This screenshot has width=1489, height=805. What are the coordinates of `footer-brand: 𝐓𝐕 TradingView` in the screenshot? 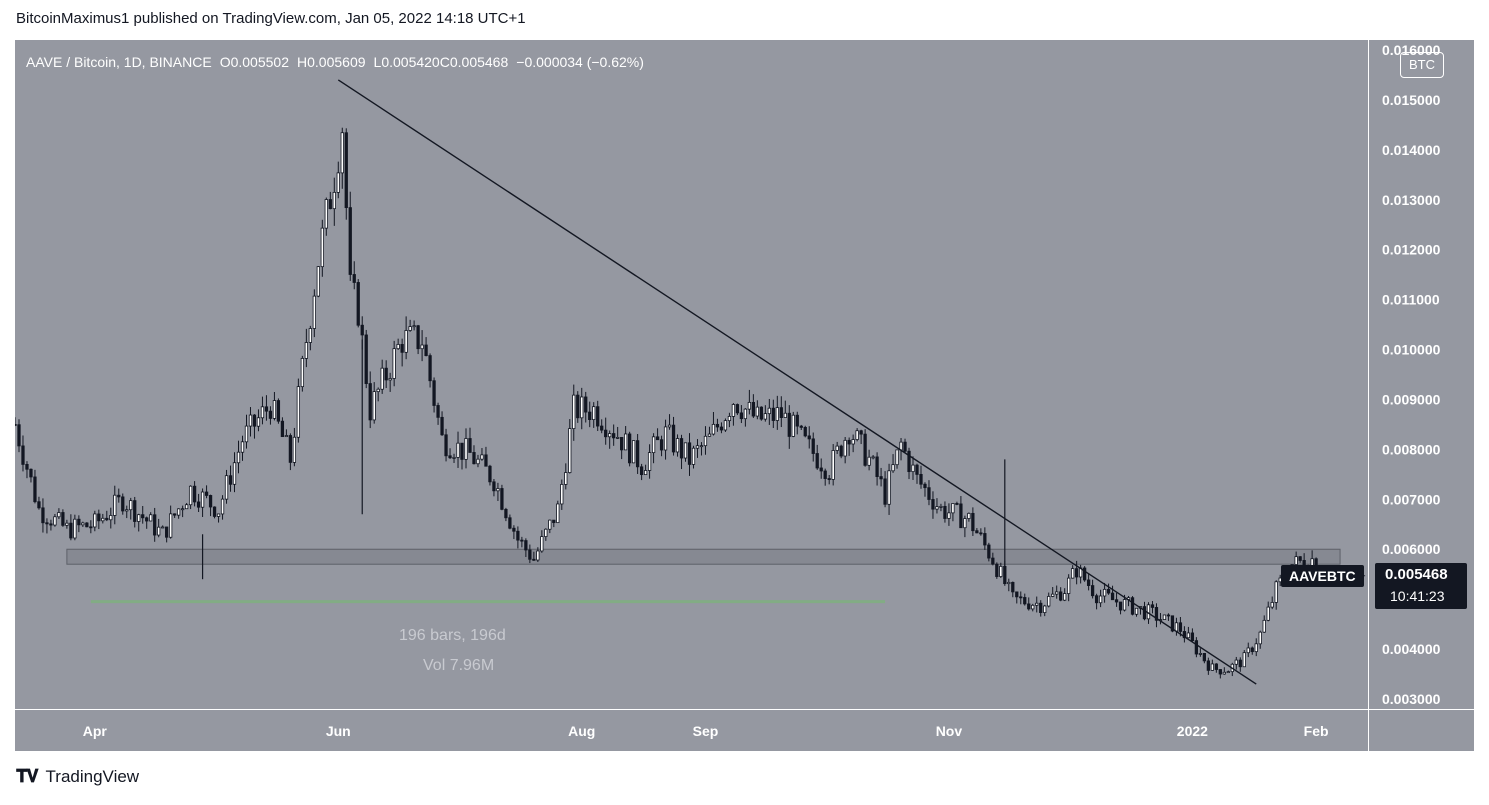 It's located at (77, 776).